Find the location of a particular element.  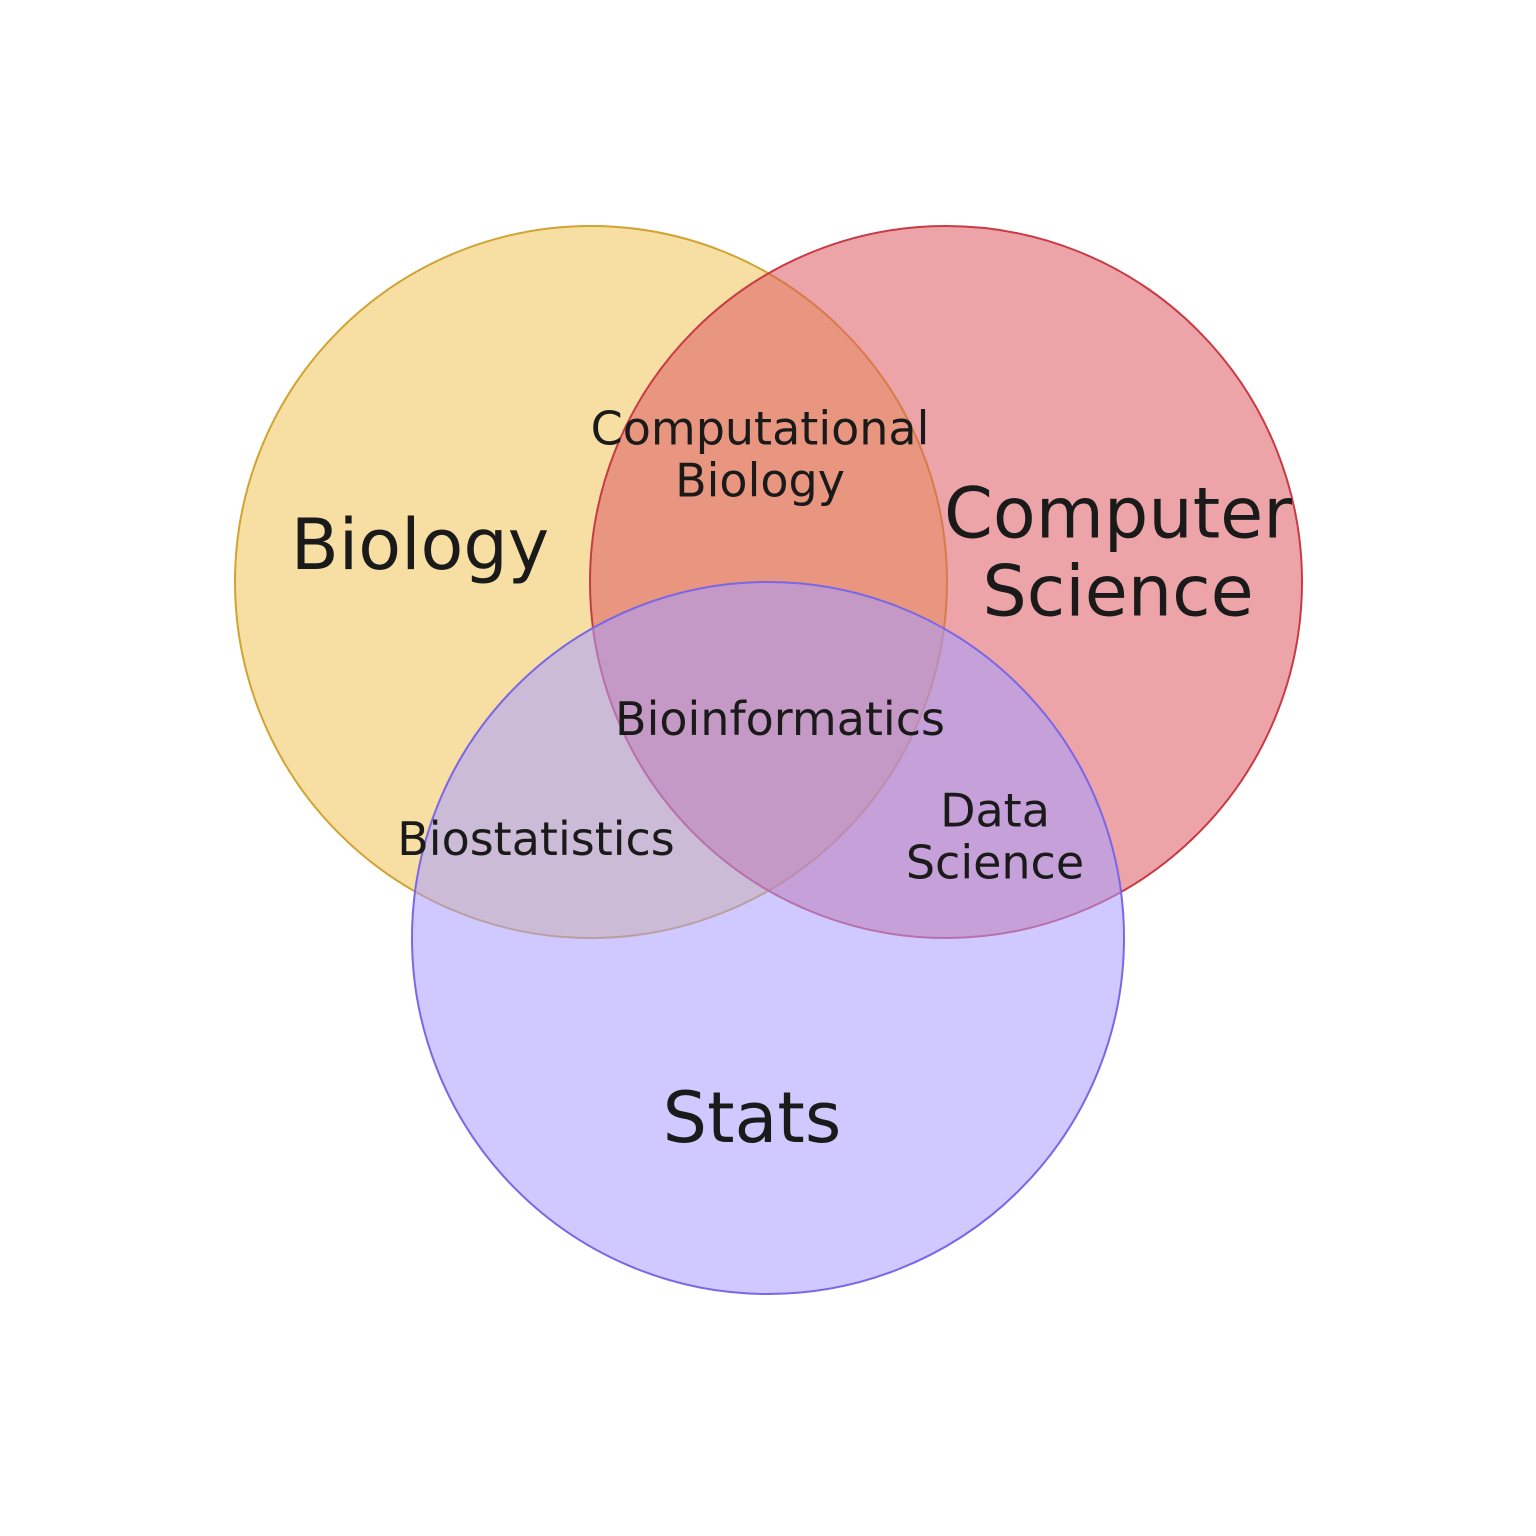

computer-science-label: Computer Science is located at coordinates (1118, 552).